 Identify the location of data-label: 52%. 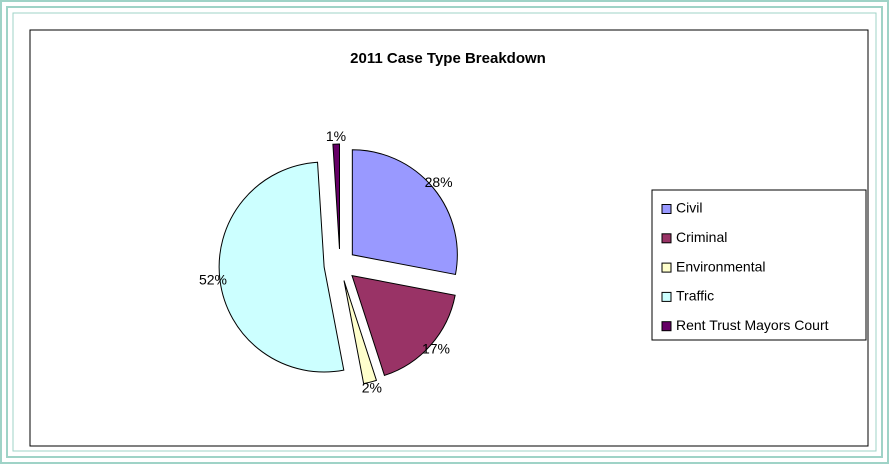
(213, 280).